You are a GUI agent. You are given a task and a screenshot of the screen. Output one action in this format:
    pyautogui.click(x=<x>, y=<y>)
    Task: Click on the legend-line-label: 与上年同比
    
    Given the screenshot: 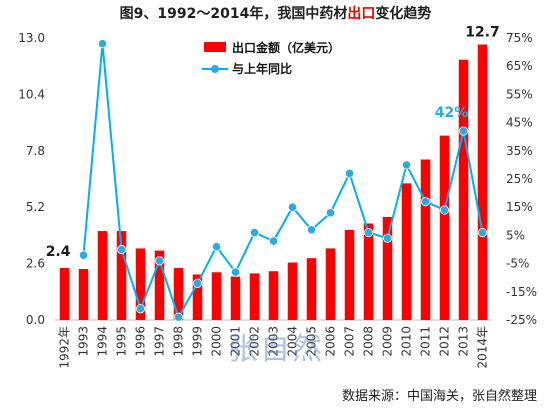 What is the action you would take?
    pyautogui.click(x=262, y=68)
    